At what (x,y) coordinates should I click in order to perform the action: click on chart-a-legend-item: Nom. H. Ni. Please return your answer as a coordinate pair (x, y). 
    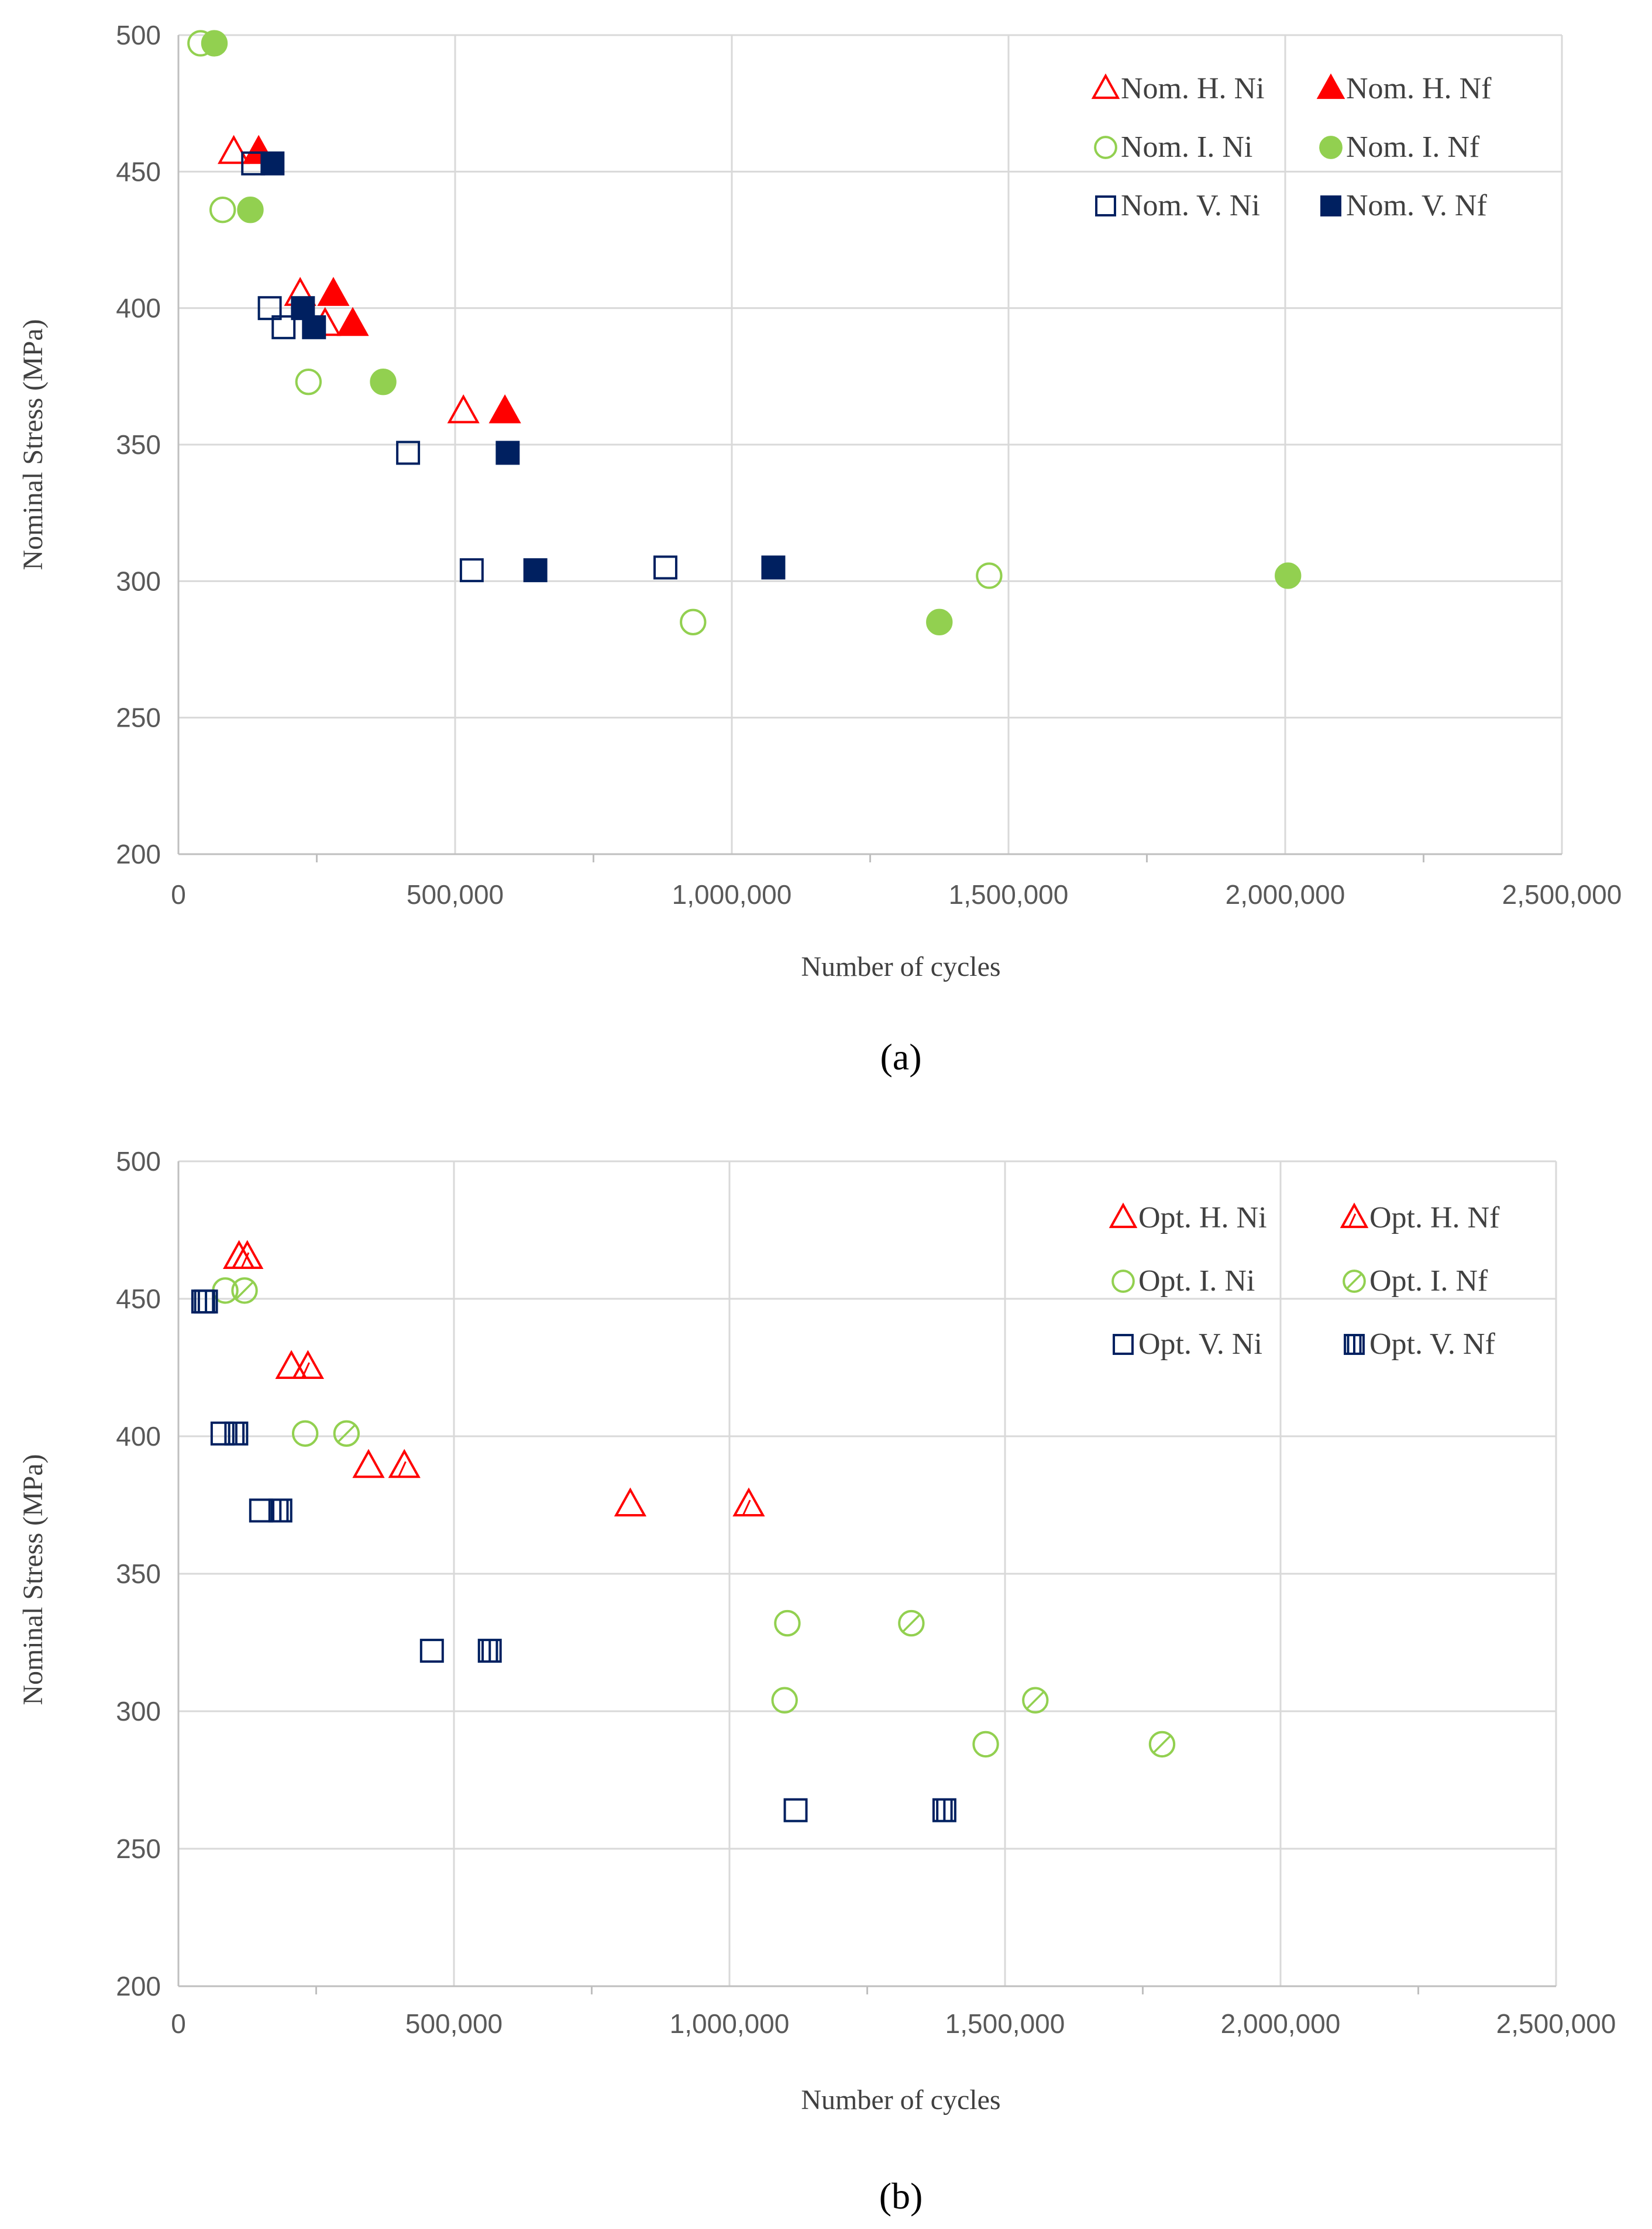
    Looking at the image, I should click on (1178, 89).